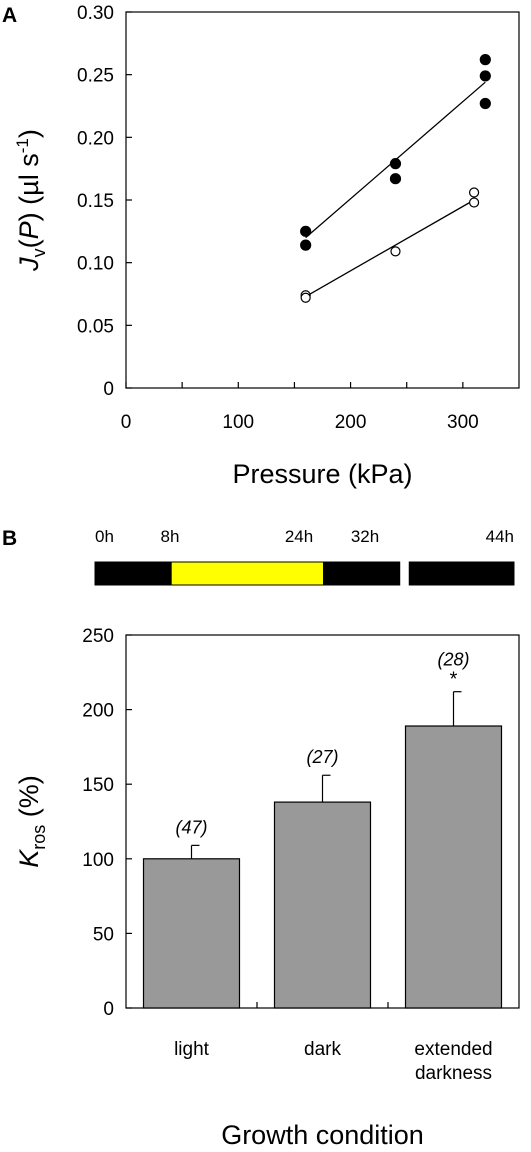 The image size is (531, 1152). Describe the element at coordinates (95, 264) in the screenshot. I see `y-tick-label: 0.10` at that location.